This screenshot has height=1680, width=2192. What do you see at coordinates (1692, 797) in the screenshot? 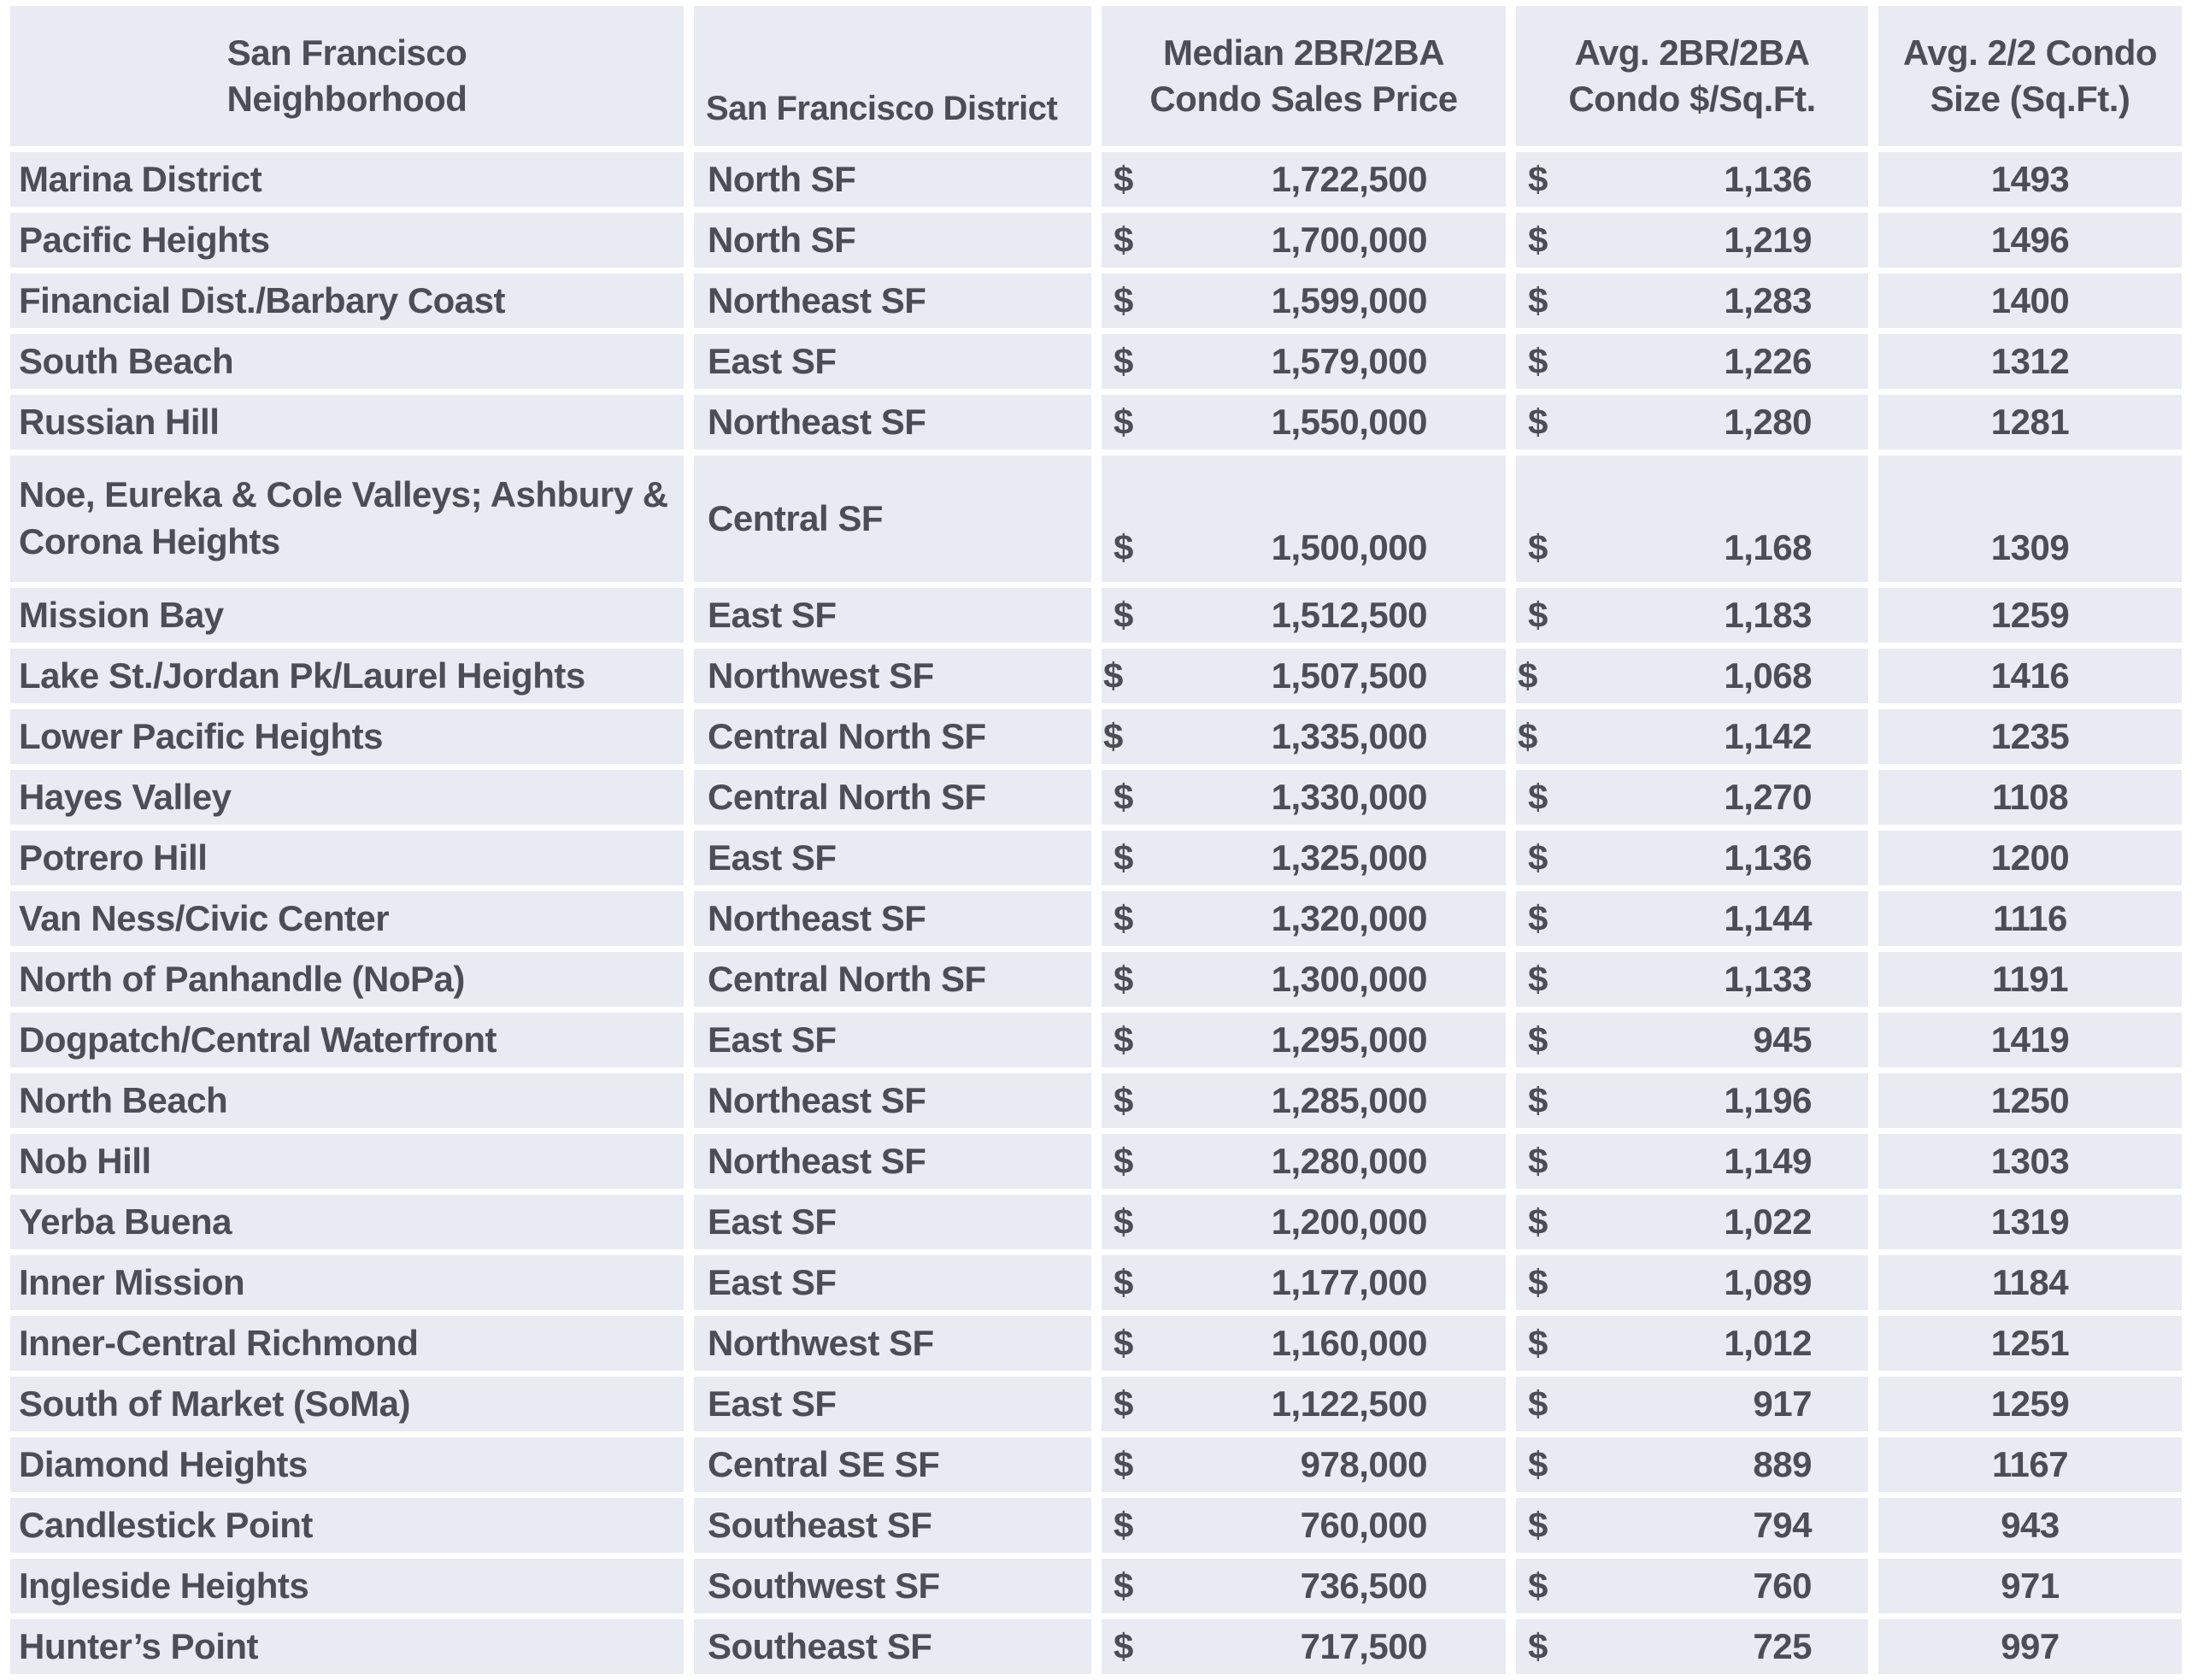
I see `price-per-sqft-cell: $1,270` at bounding box center [1692, 797].